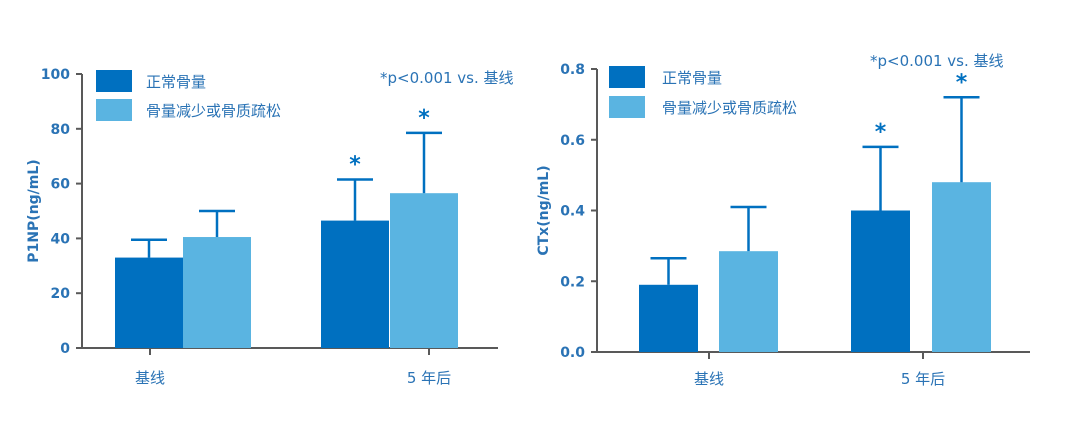 This screenshot has height=426, width=1080. I want to click on y-tick-label: 80, so click(61, 130).